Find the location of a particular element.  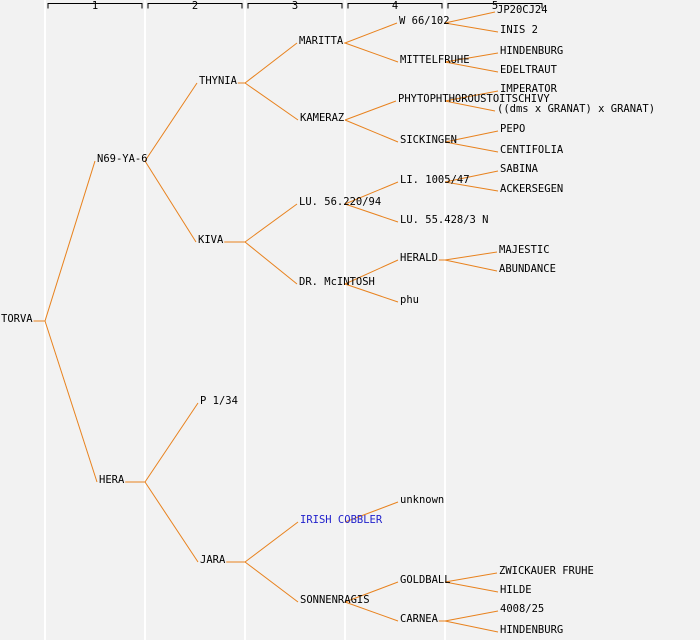

pedigree-node-irishcobbler: IRISH COBBLER is located at coordinates (341, 520).